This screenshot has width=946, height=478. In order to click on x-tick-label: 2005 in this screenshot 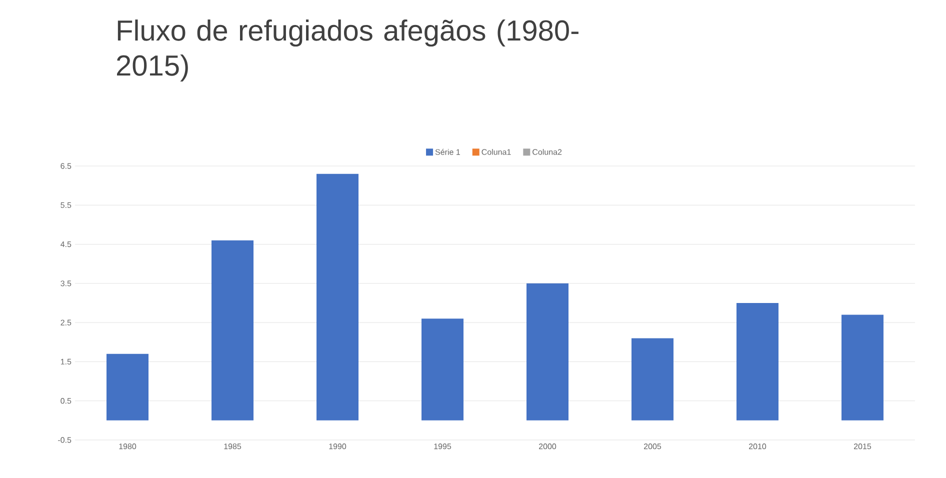, I will do `click(653, 447)`.